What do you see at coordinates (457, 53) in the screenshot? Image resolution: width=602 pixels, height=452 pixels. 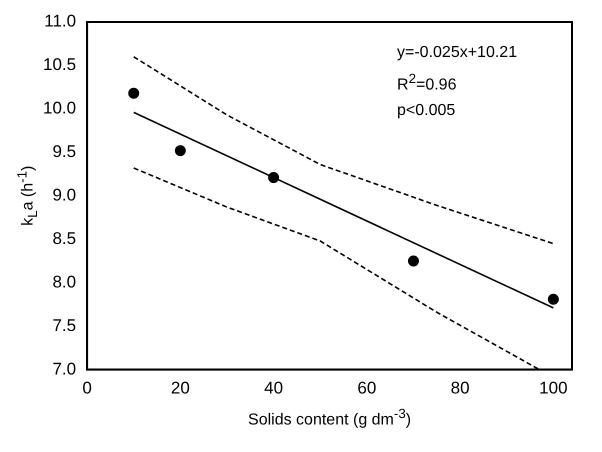 I see `annotation: y=-0.025x+10.21` at bounding box center [457, 53].